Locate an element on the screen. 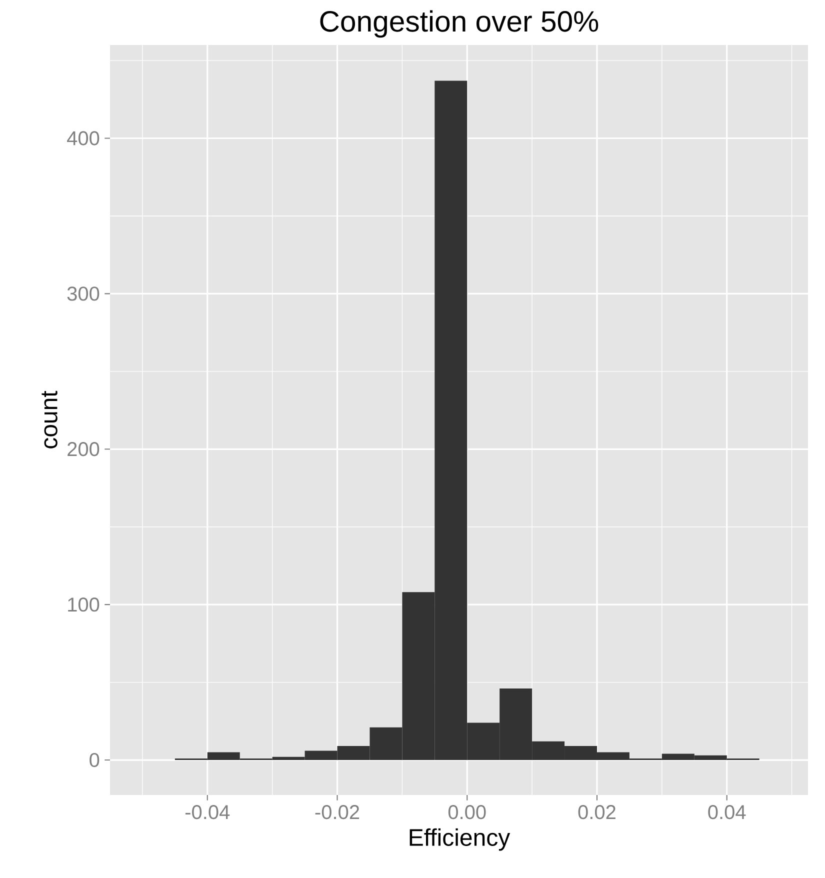  chart-title: Congestion over 50% is located at coordinates (459, 24).